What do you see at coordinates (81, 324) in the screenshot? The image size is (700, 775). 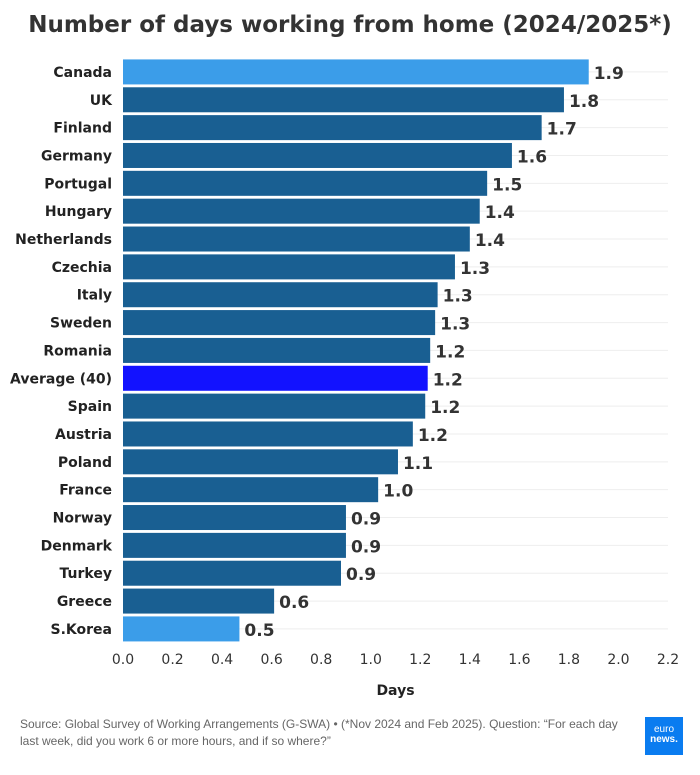 I see `category-label: Sweden` at bounding box center [81, 324].